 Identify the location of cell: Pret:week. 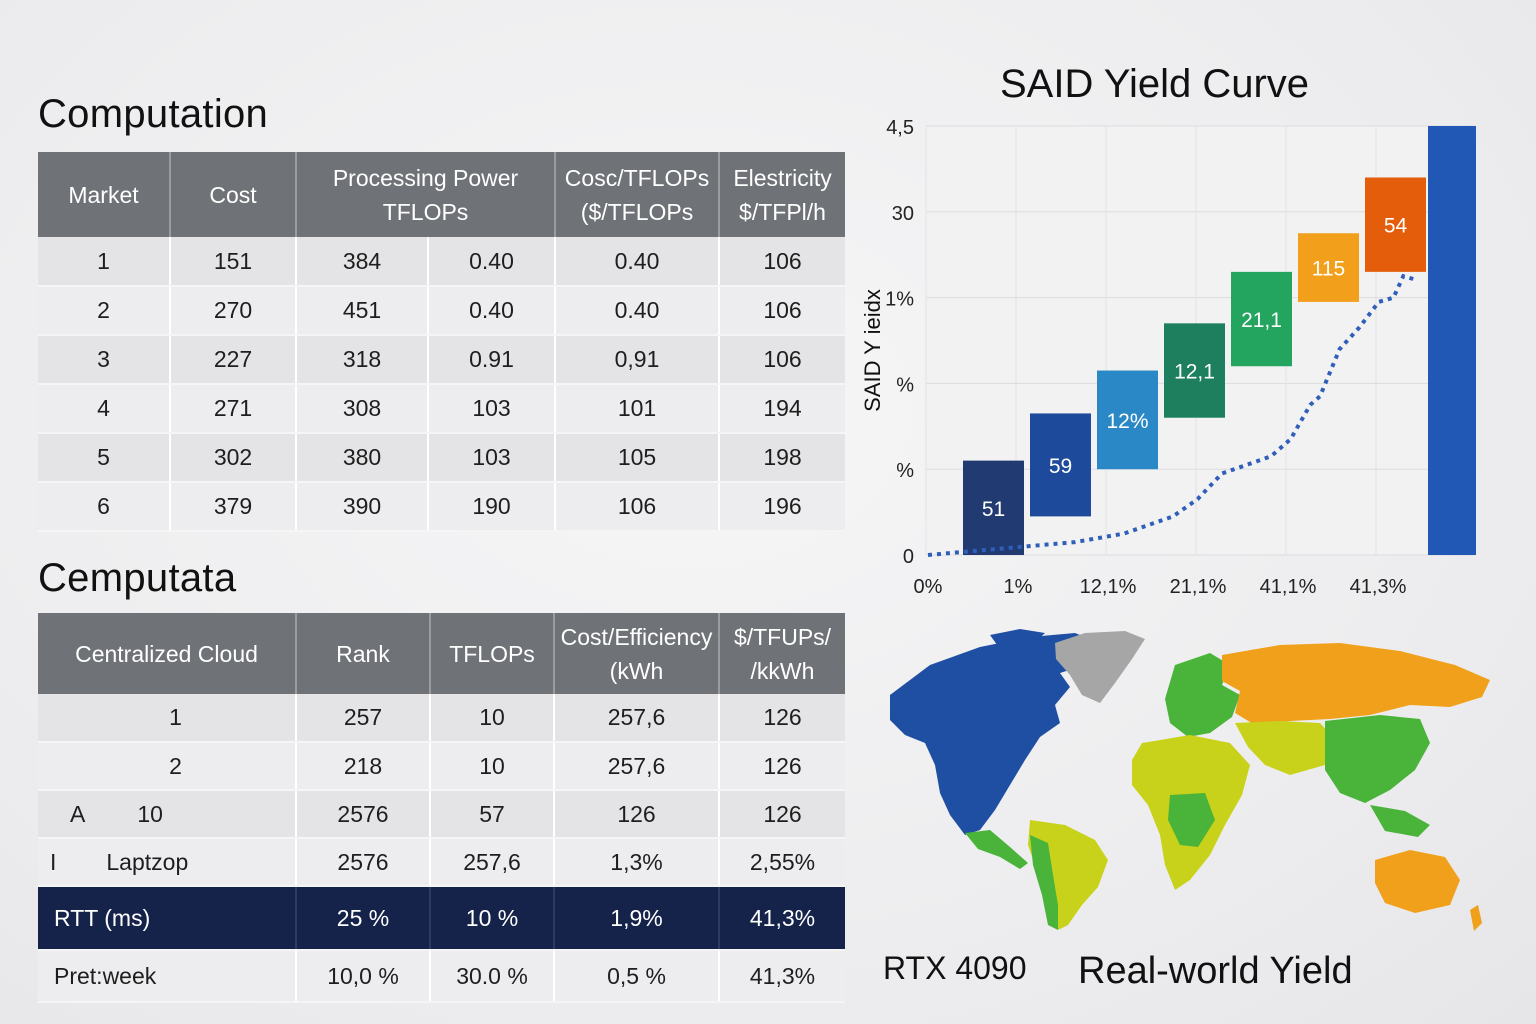
(167, 976).